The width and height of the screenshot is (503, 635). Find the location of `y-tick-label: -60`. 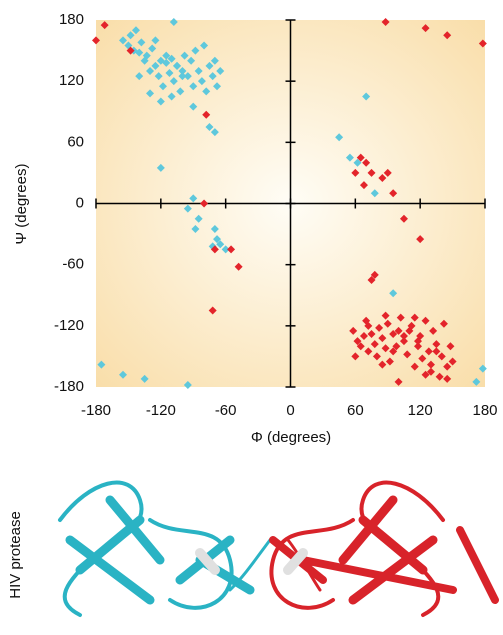

y-tick-label: -60 is located at coordinates (73, 264).